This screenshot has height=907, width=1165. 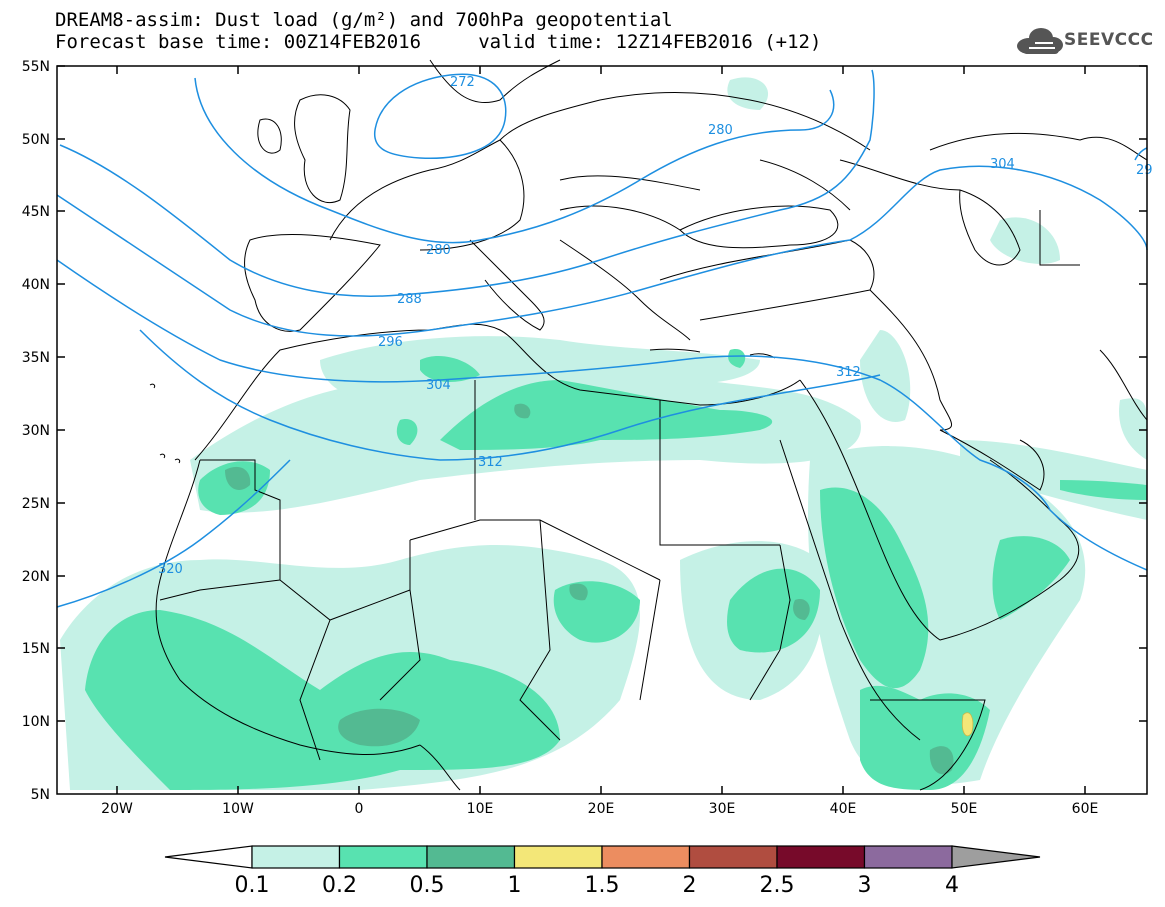 What do you see at coordinates (952, 885) in the screenshot?
I see `legend-tick-label: 4` at bounding box center [952, 885].